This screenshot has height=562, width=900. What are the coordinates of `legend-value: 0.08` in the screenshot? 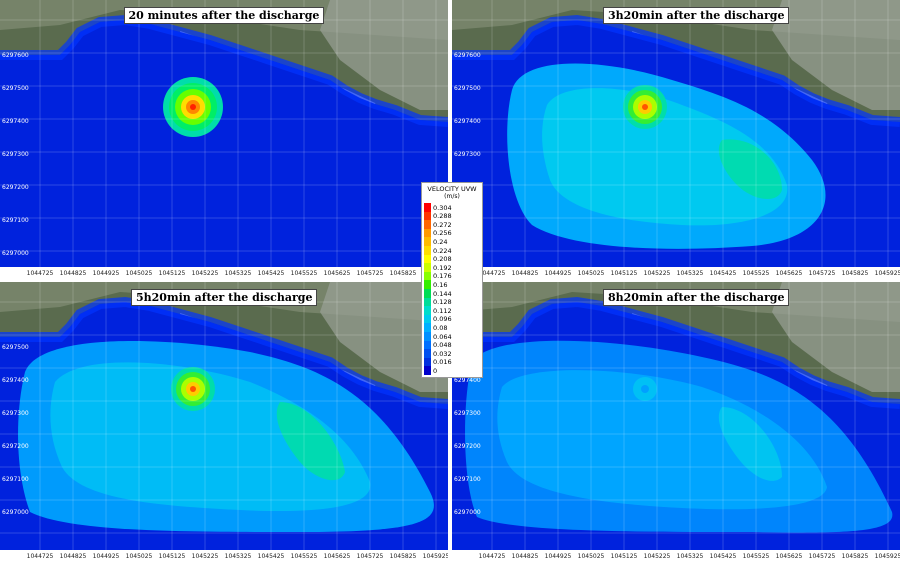 It's located at (440, 327).